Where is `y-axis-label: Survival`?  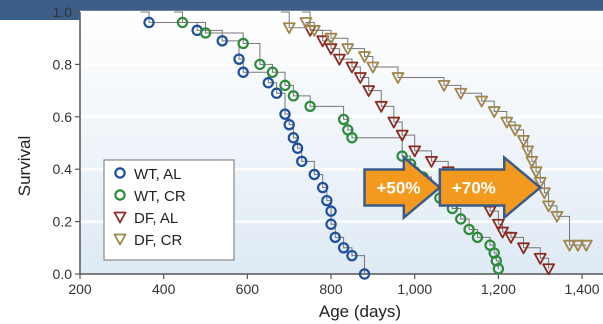
y-axis-label: Survival is located at coordinates (24, 166).